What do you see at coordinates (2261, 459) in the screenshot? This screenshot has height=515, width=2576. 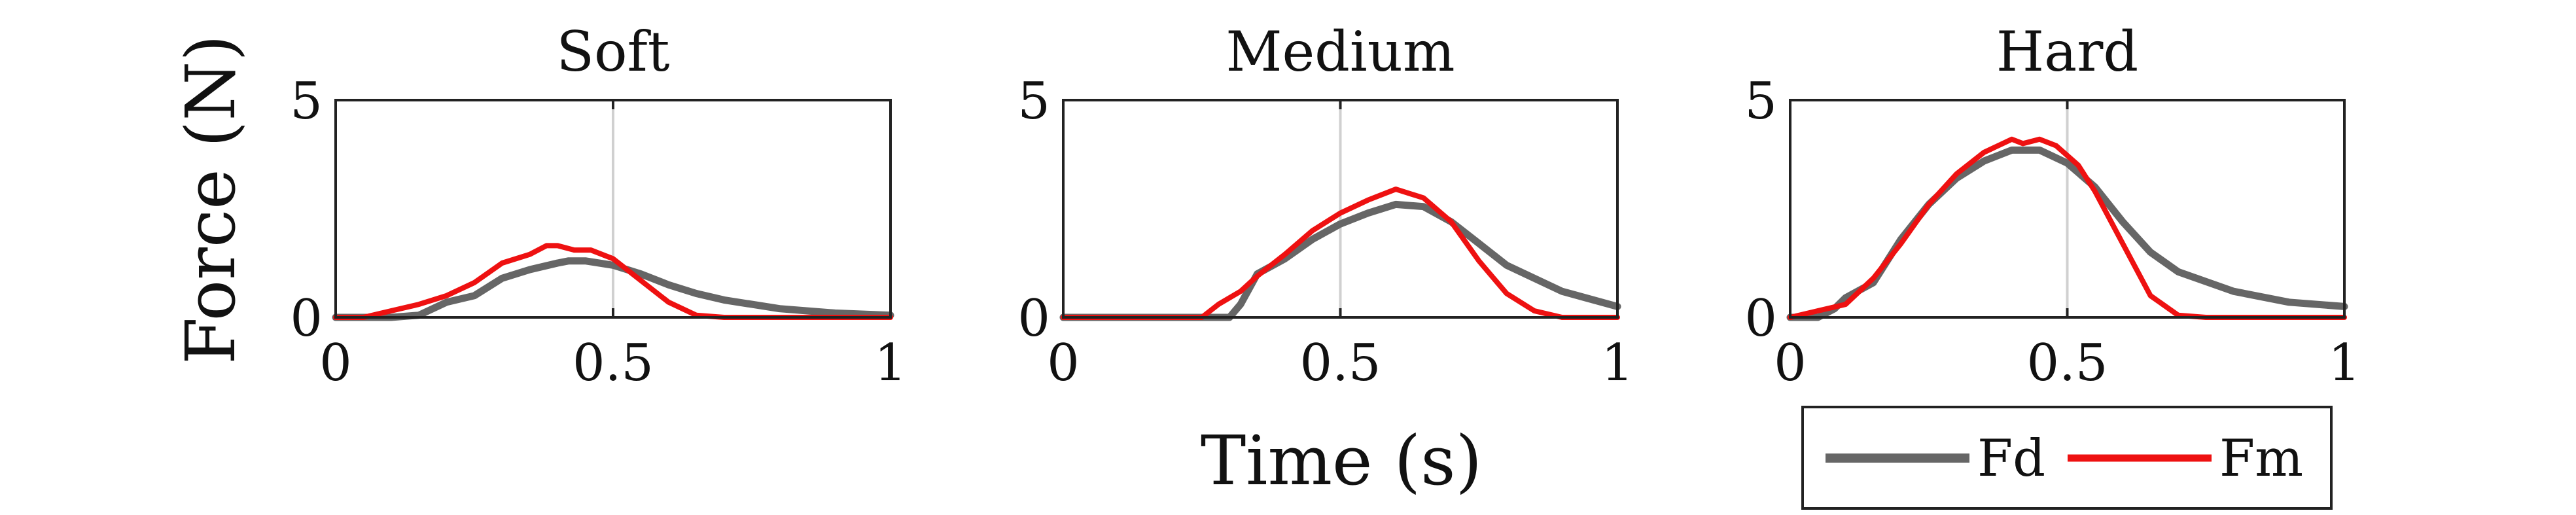 I see `legend-label-fm: Fm` at bounding box center [2261, 459].